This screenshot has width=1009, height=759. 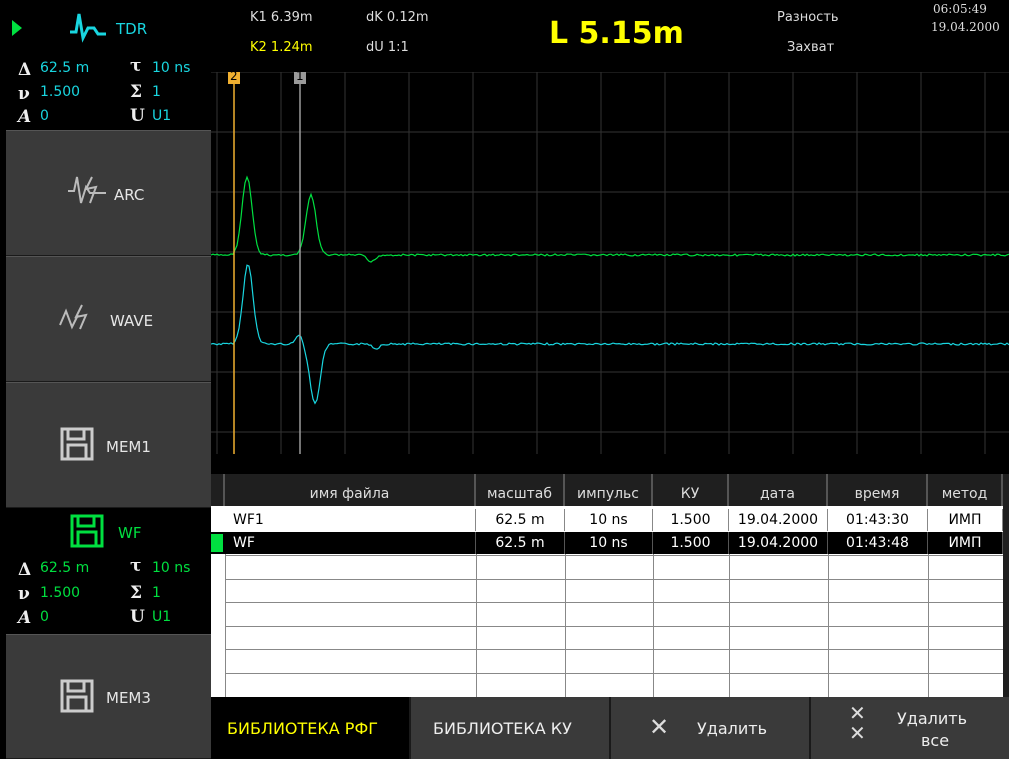 I want to click on close-icon: ✕, so click(x=659, y=727).